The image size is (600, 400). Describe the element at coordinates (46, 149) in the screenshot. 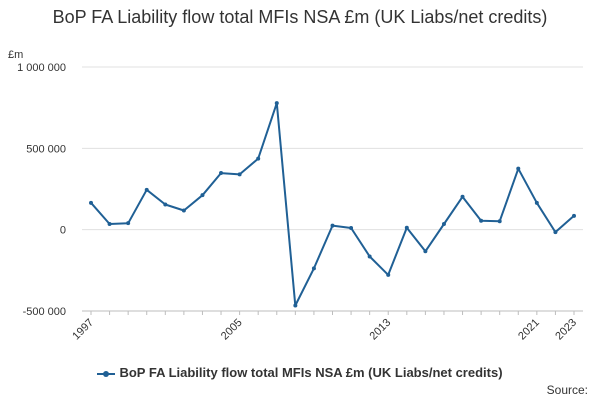

I see `y-tick-label: 500 000` at that location.